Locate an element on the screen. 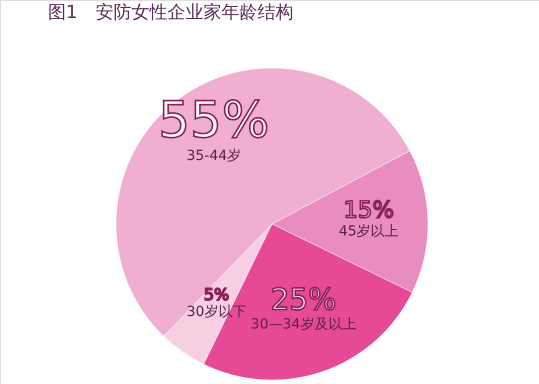 The height and width of the screenshot is (384, 539). slice-label: 35-44岁 is located at coordinates (214, 156).